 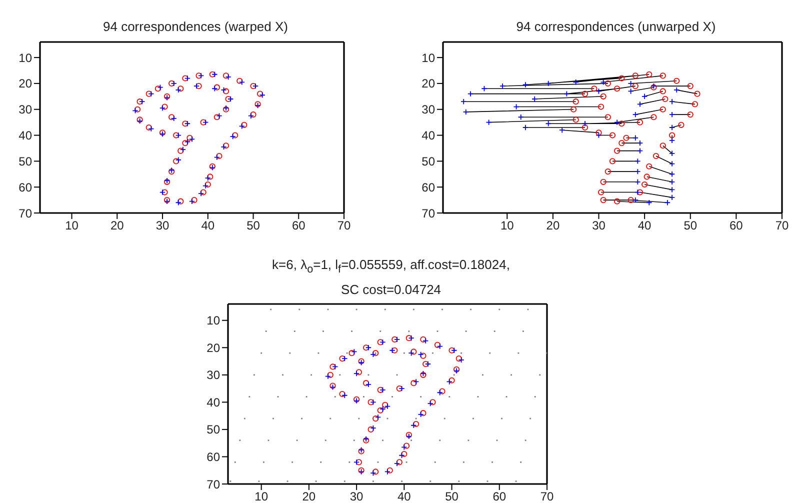 What do you see at coordinates (72, 225) in the screenshot?
I see `x-tick-label: 10` at bounding box center [72, 225].